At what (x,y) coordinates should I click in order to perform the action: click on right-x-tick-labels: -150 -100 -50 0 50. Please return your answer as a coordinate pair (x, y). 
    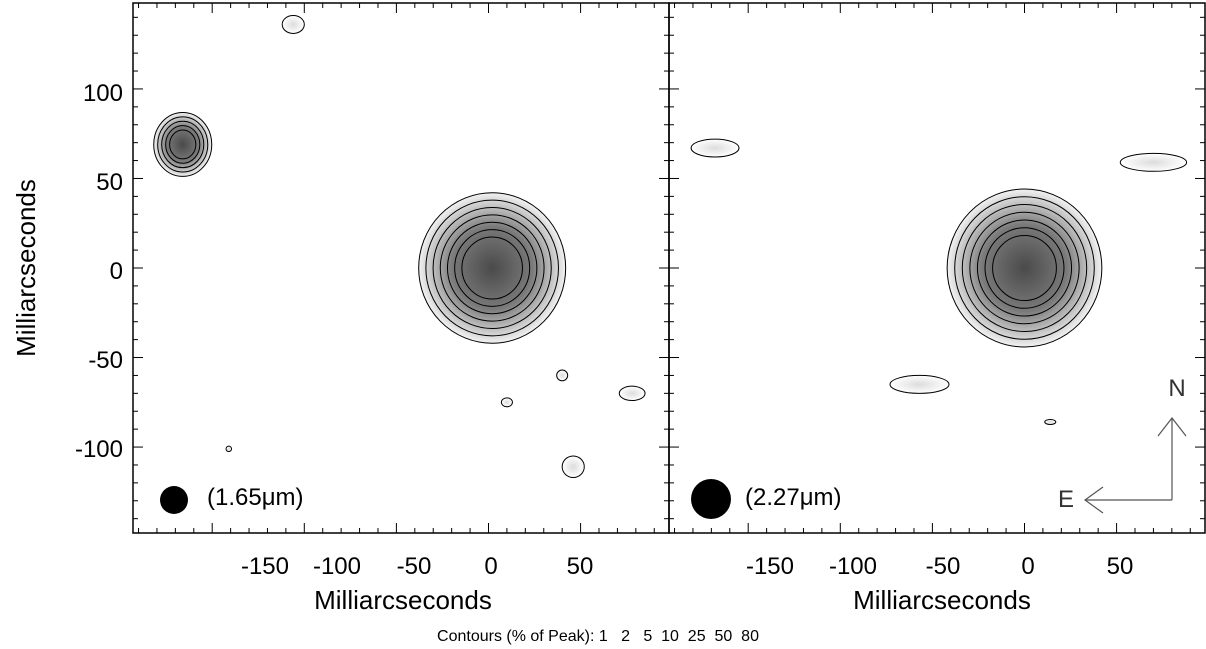
    Looking at the image, I should click on (939, 566).